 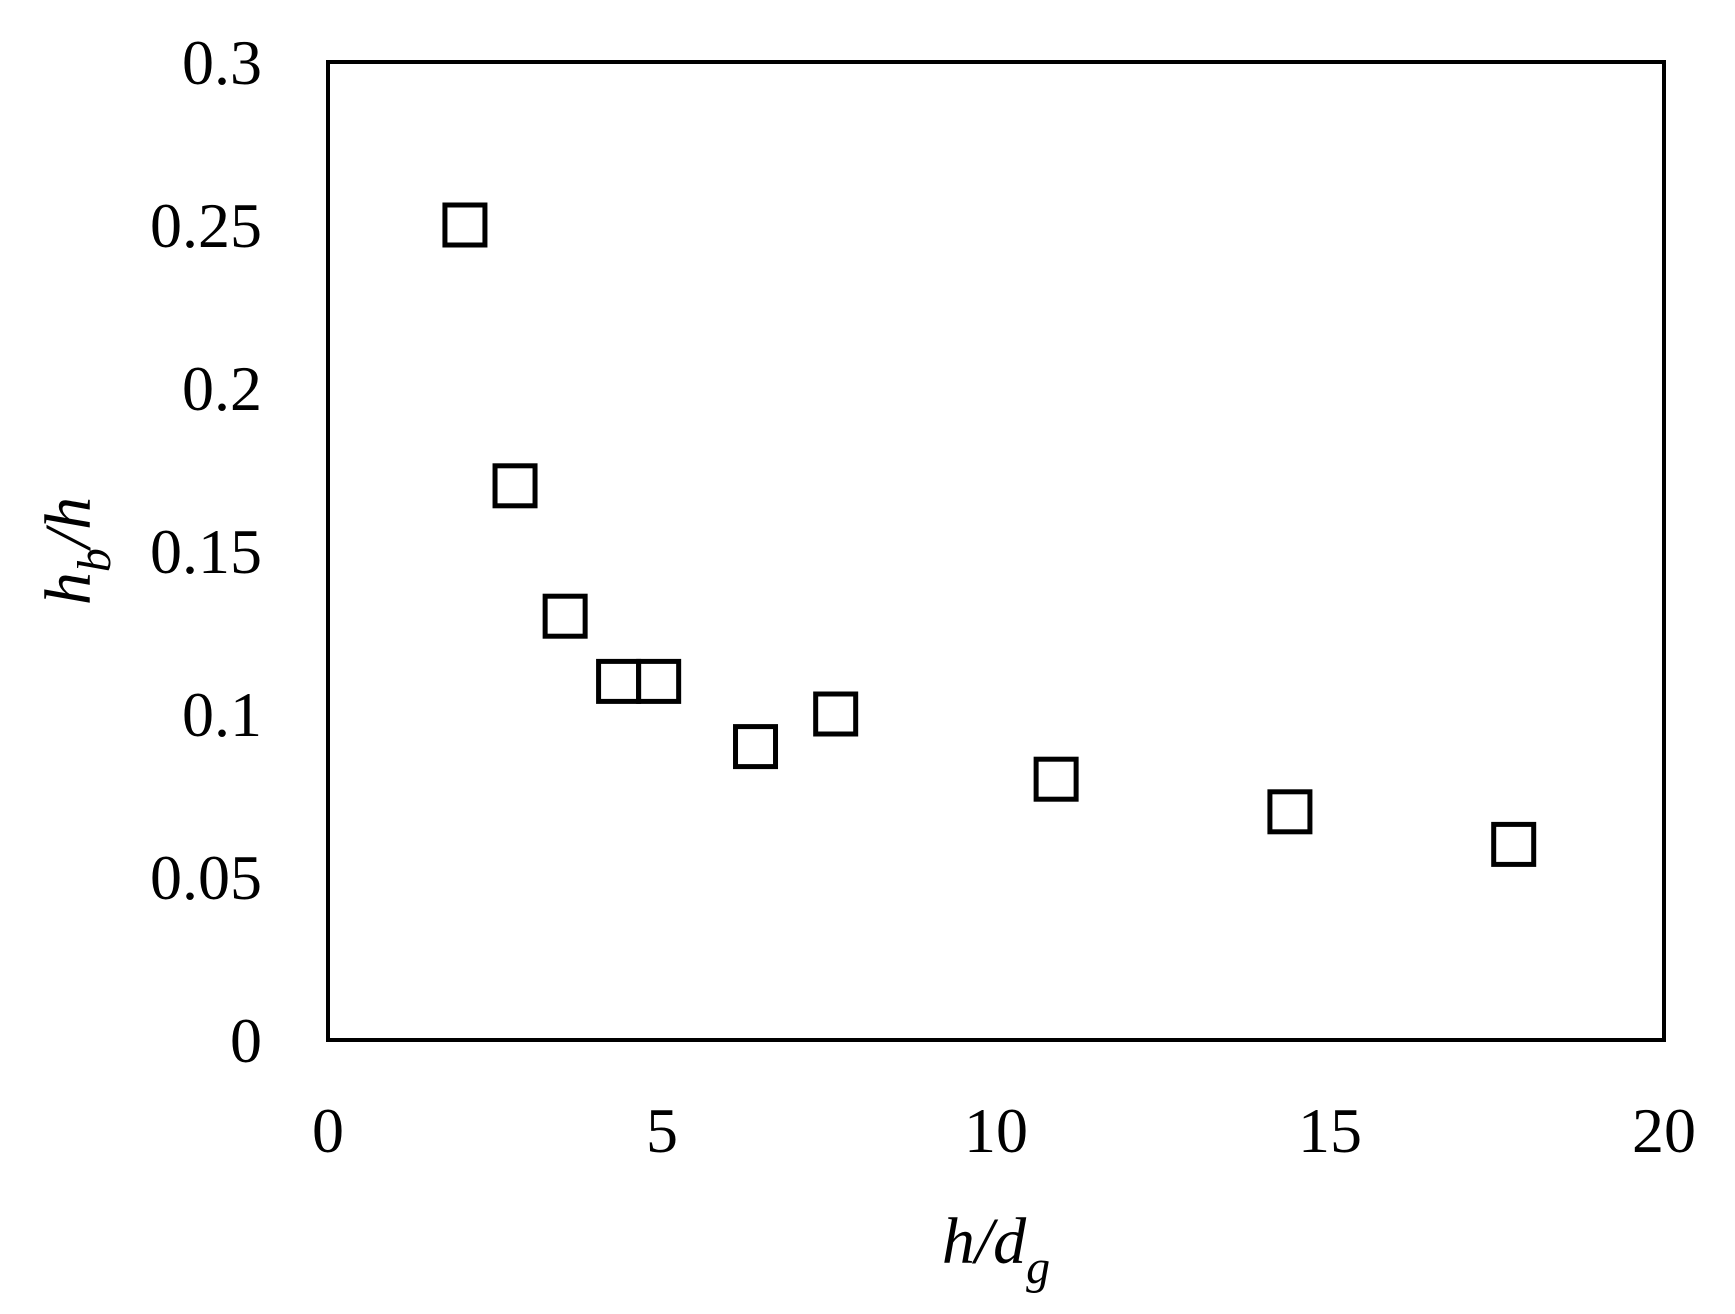 I want to click on y-axis-label-tail: /h, so click(x=68, y=524).